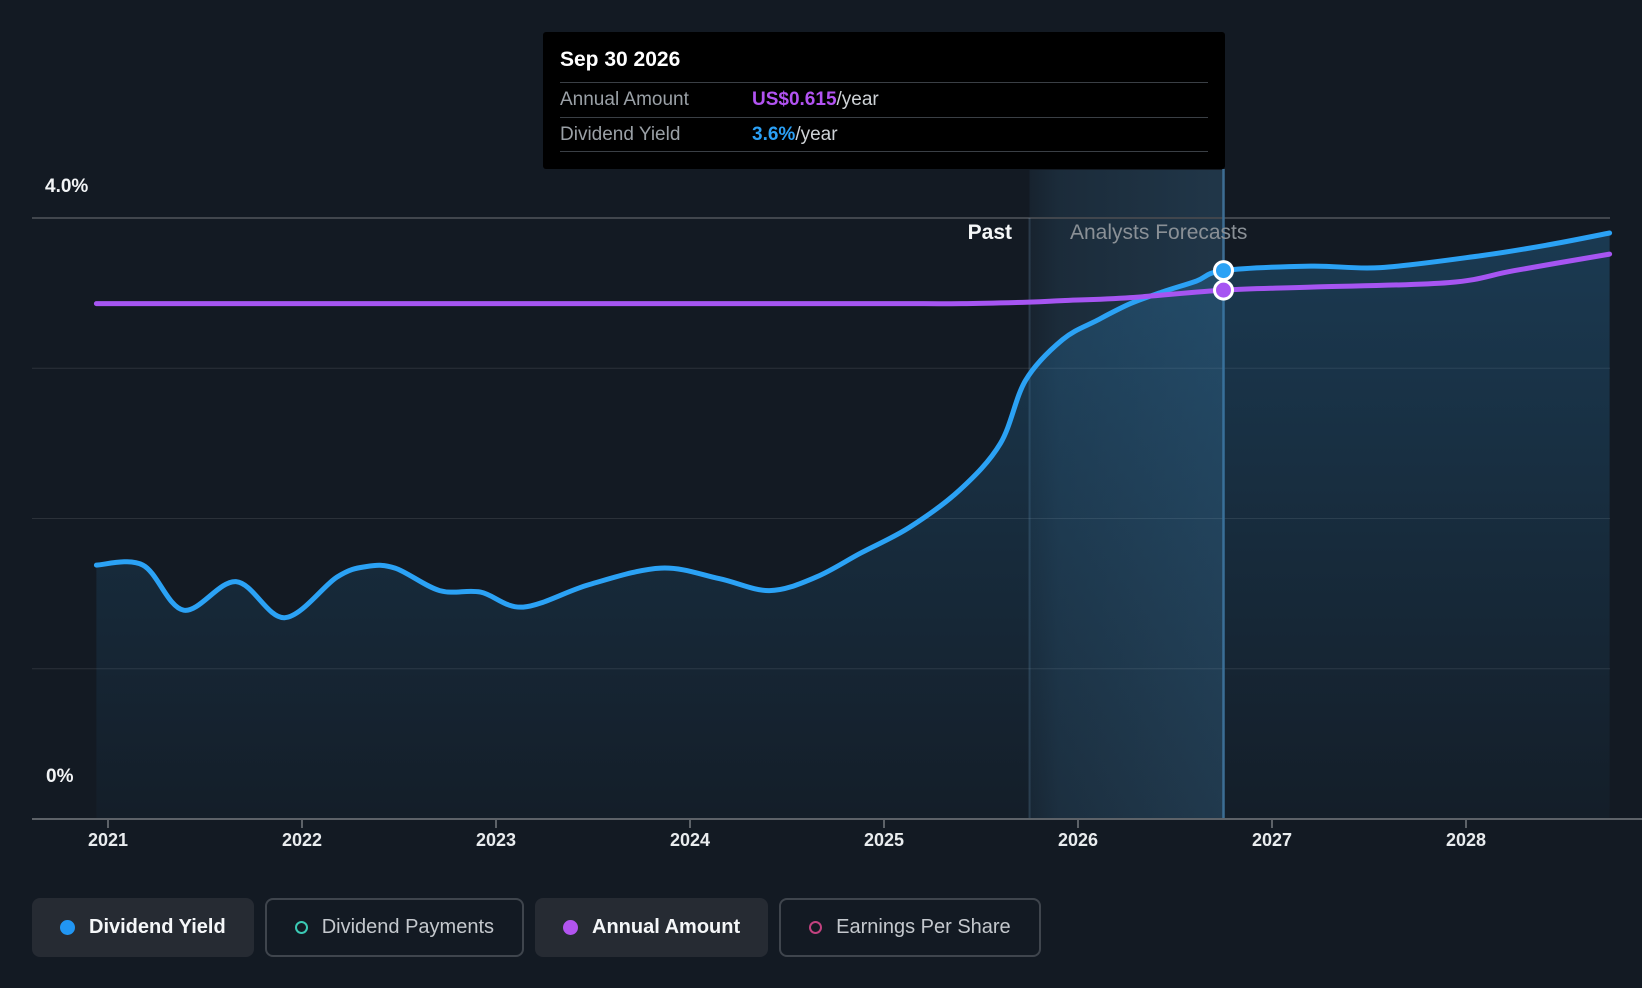  I want to click on tooltip-value: 3.6%, so click(774, 134).